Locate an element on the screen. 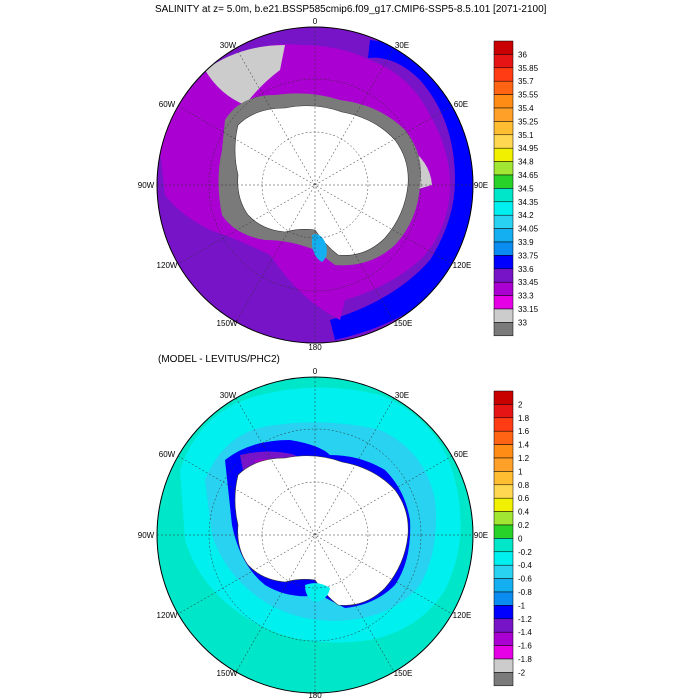 The image size is (700, 700). panel1-colorbar-label: 33.75 is located at coordinates (528, 255).